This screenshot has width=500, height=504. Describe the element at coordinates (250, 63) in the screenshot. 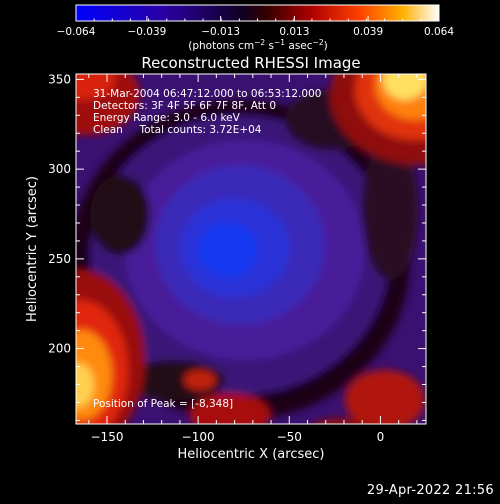

I see `chart-title: Reconstructed RHESSI Image` at that location.